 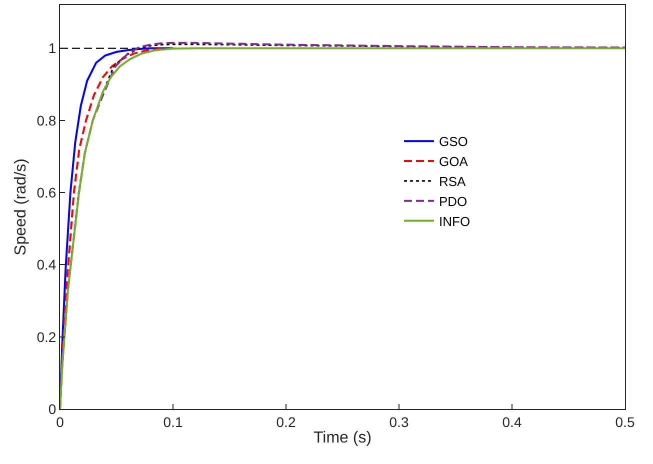 What do you see at coordinates (21, 207) in the screenshot?
I see `y-axis-title: Speed (rad/s)` at bounding box center [21, 207].